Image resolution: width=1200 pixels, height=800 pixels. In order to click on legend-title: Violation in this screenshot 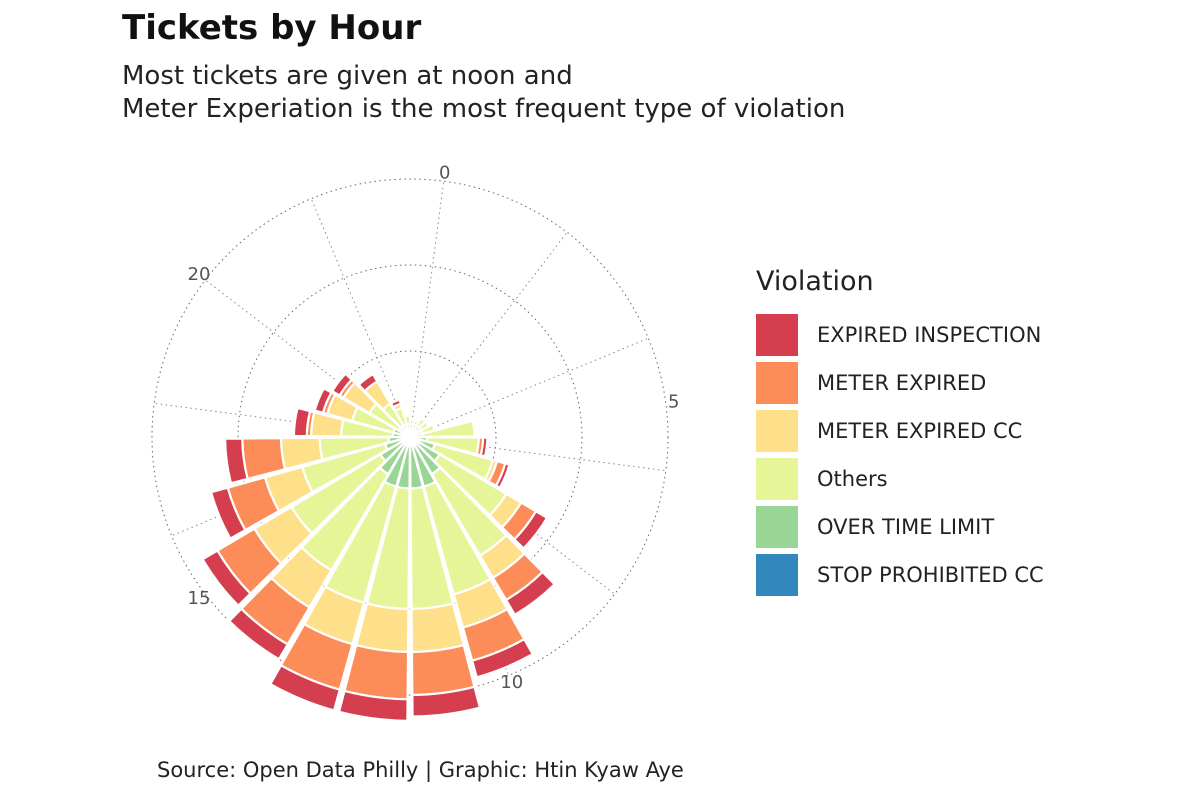, I will do `click(815, 281)`.